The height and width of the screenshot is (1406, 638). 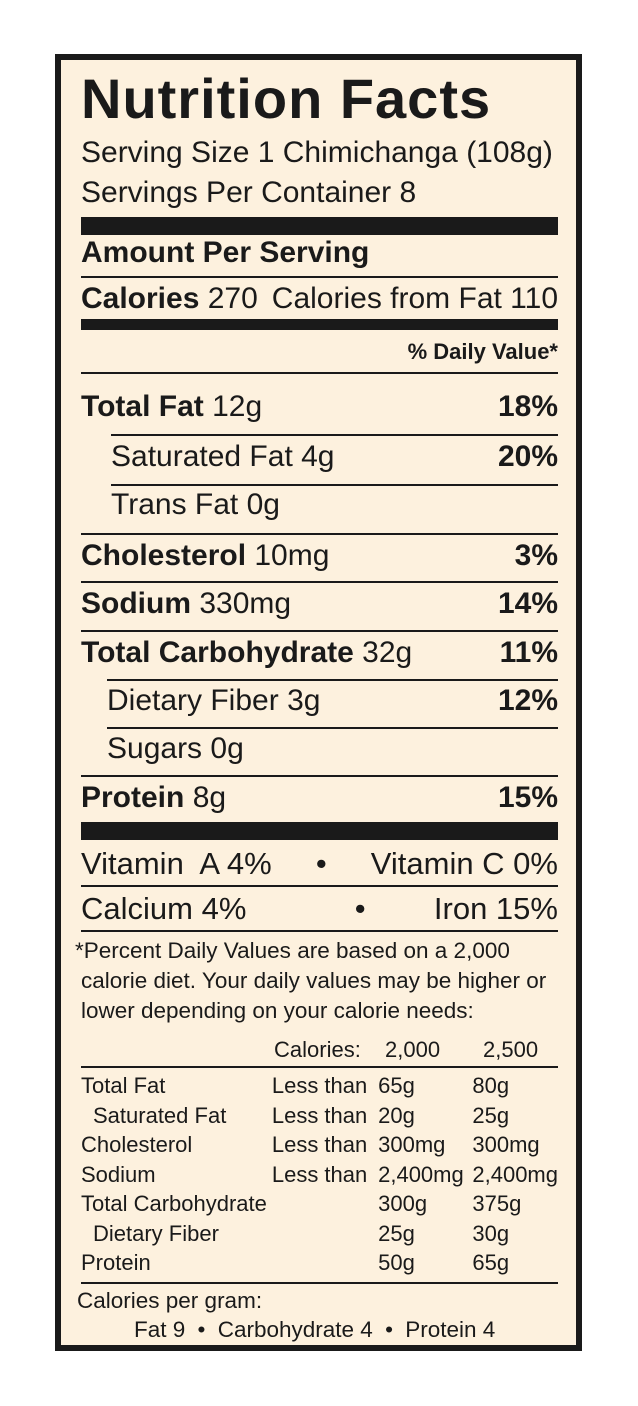 What do you see at coordinates (495, 908) in the screenshot?
I see `iron: Iron 15%` at bounding box center [495, 908].